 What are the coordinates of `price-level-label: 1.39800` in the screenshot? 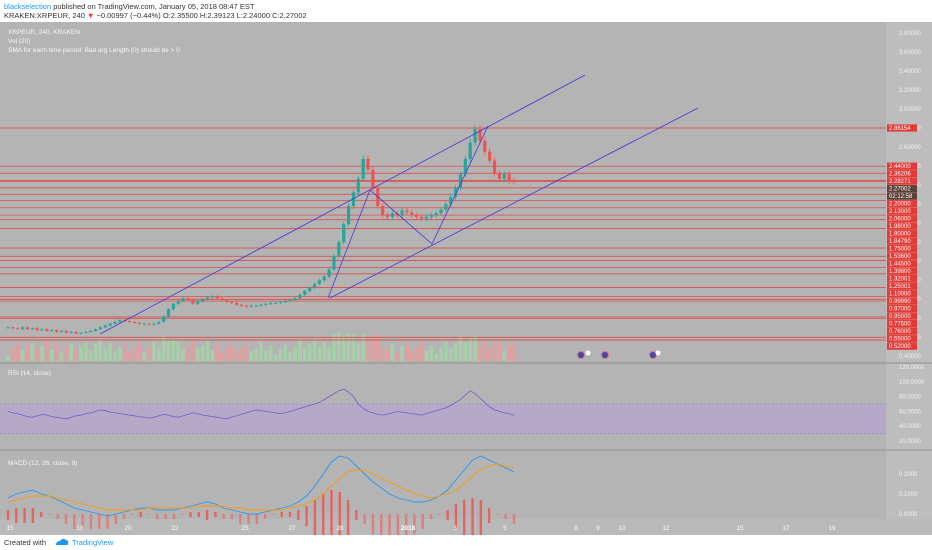 It's located at (900, 272).